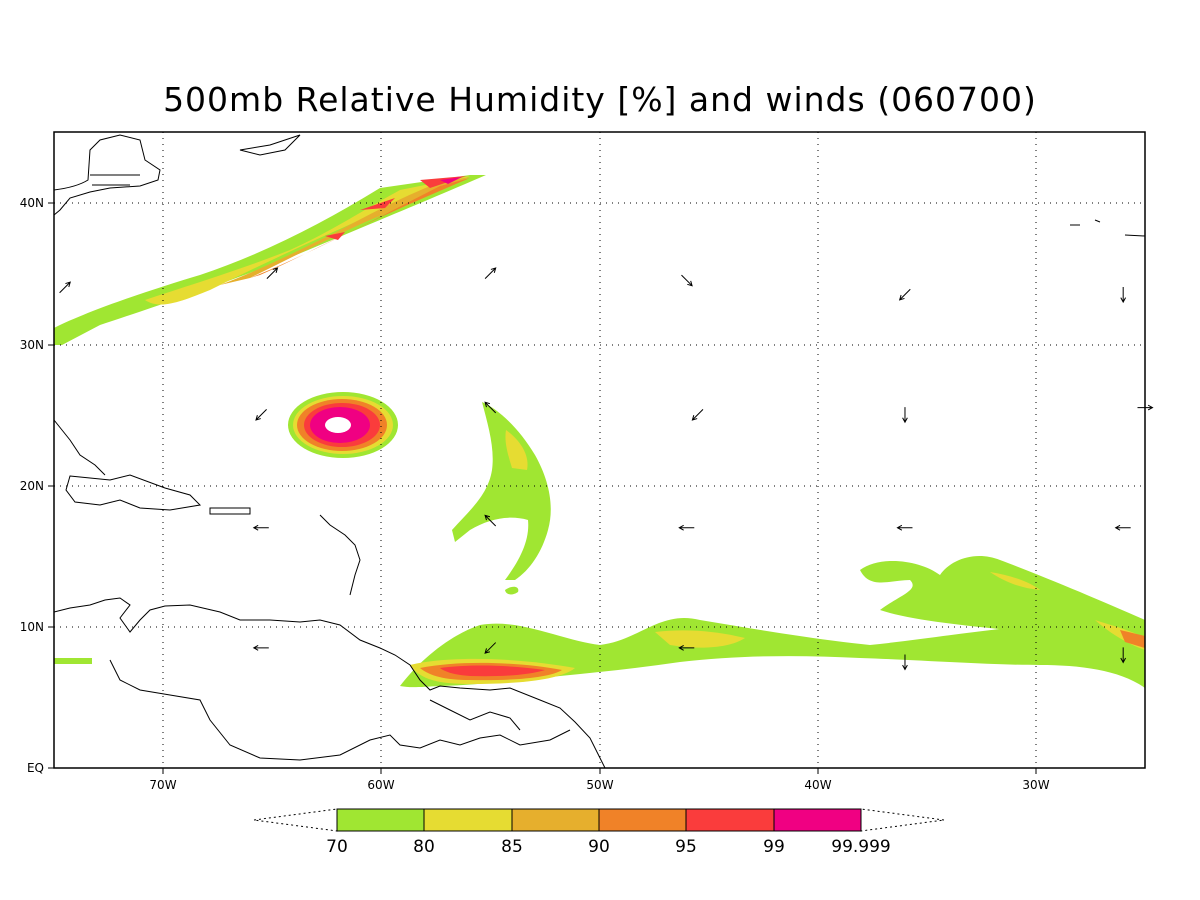  Describe the element at coordinates (32, 627) in the screenshot. I see `lat-label-10n: 10N` at that location.